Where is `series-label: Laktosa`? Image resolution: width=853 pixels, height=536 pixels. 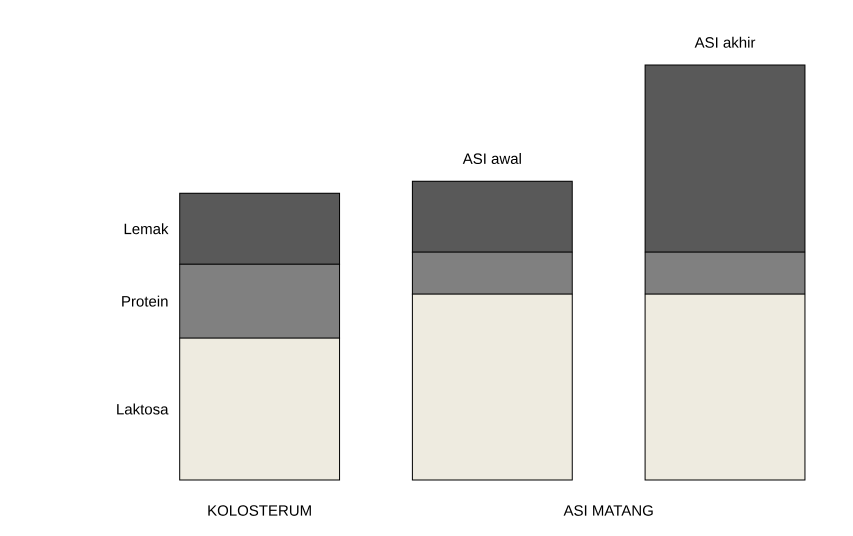 series-label: Laktosa is located at coordinates (142, 409).